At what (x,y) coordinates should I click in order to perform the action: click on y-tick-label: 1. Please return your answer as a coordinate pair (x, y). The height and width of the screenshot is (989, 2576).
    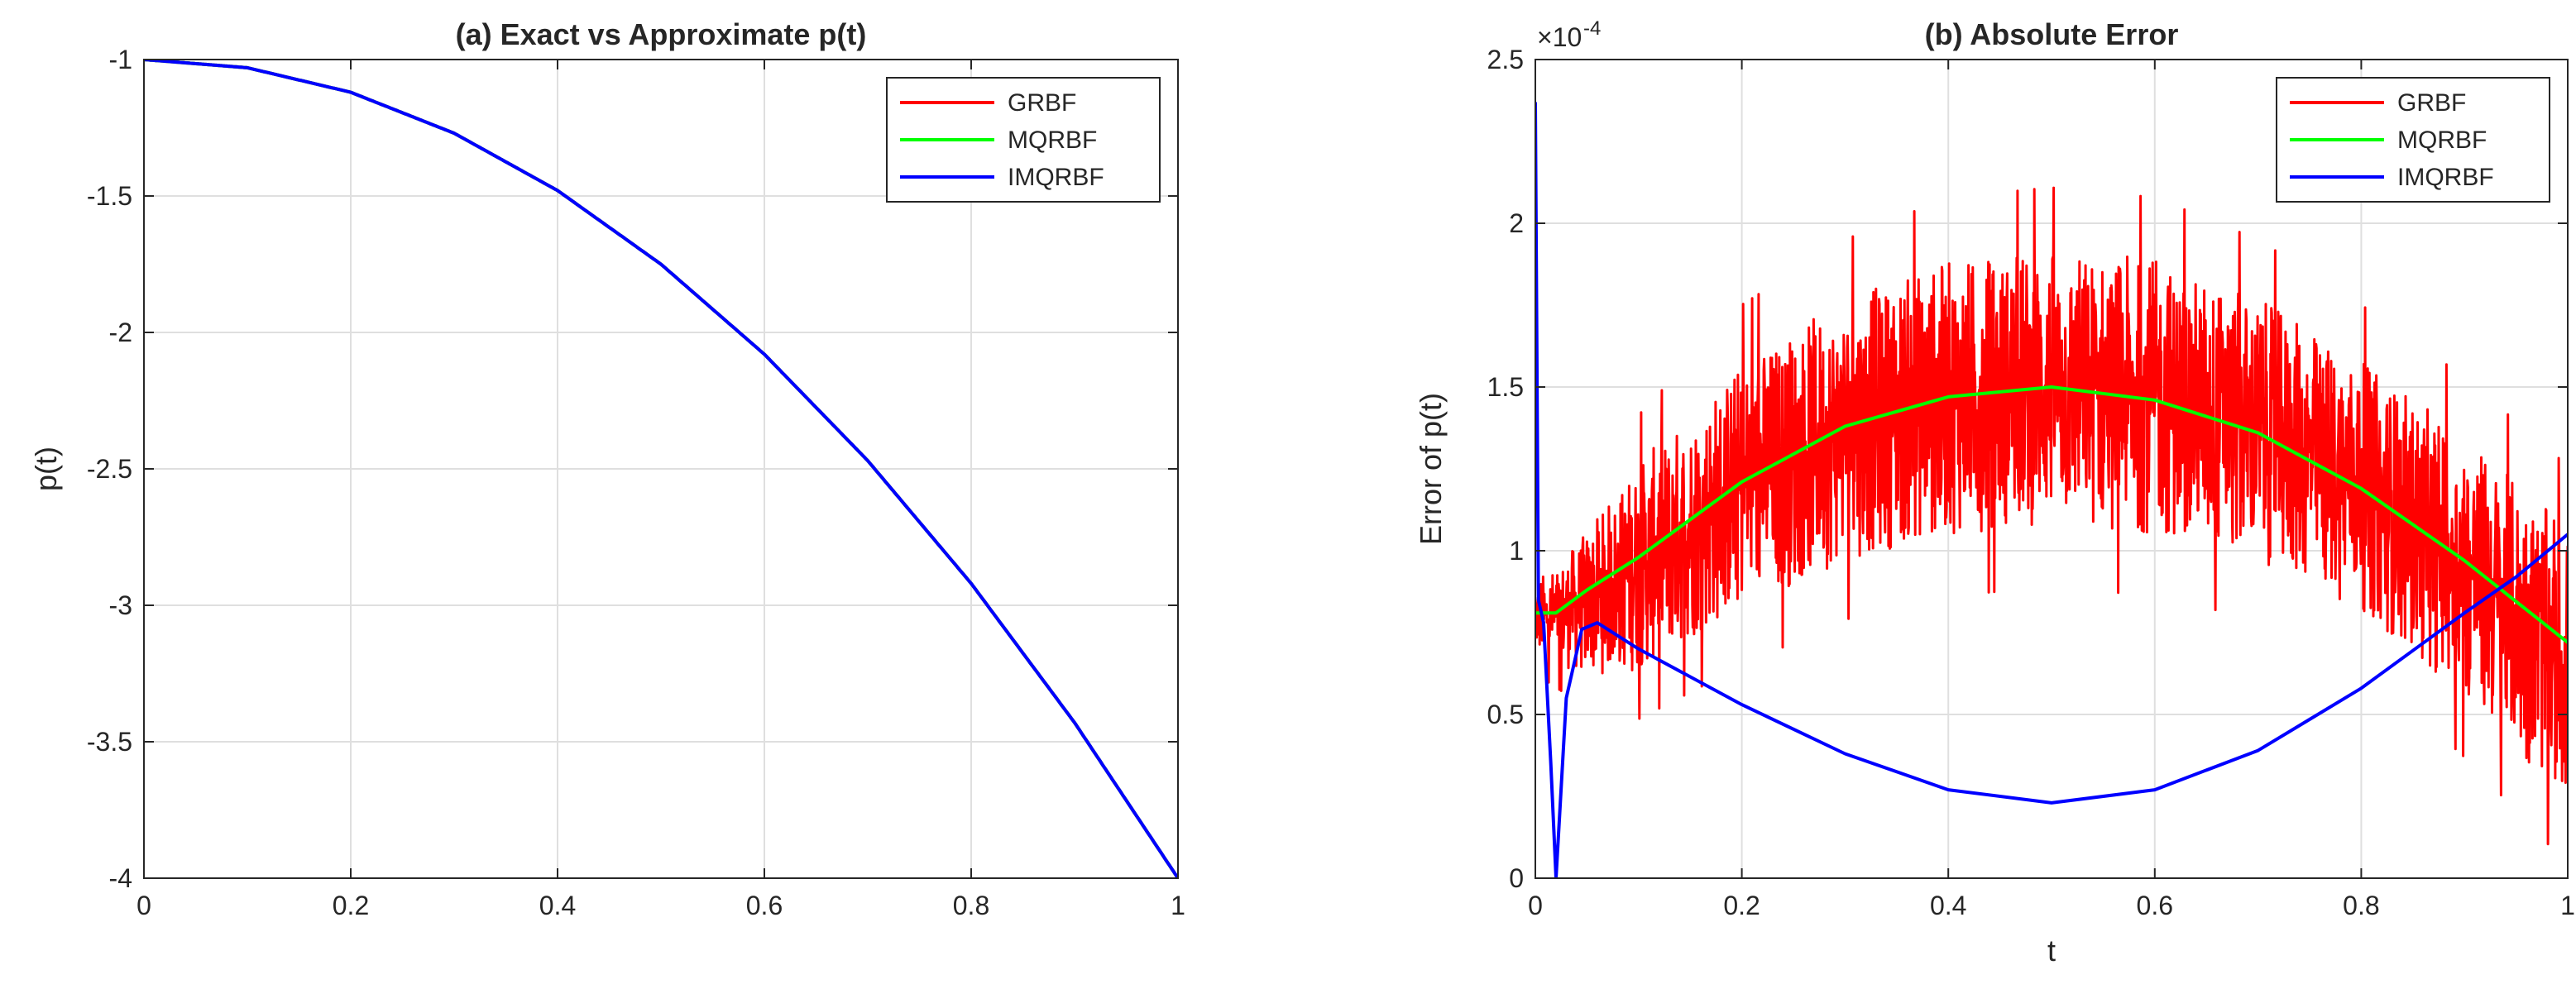
    Looking at the image, I should click on (1517, 551).